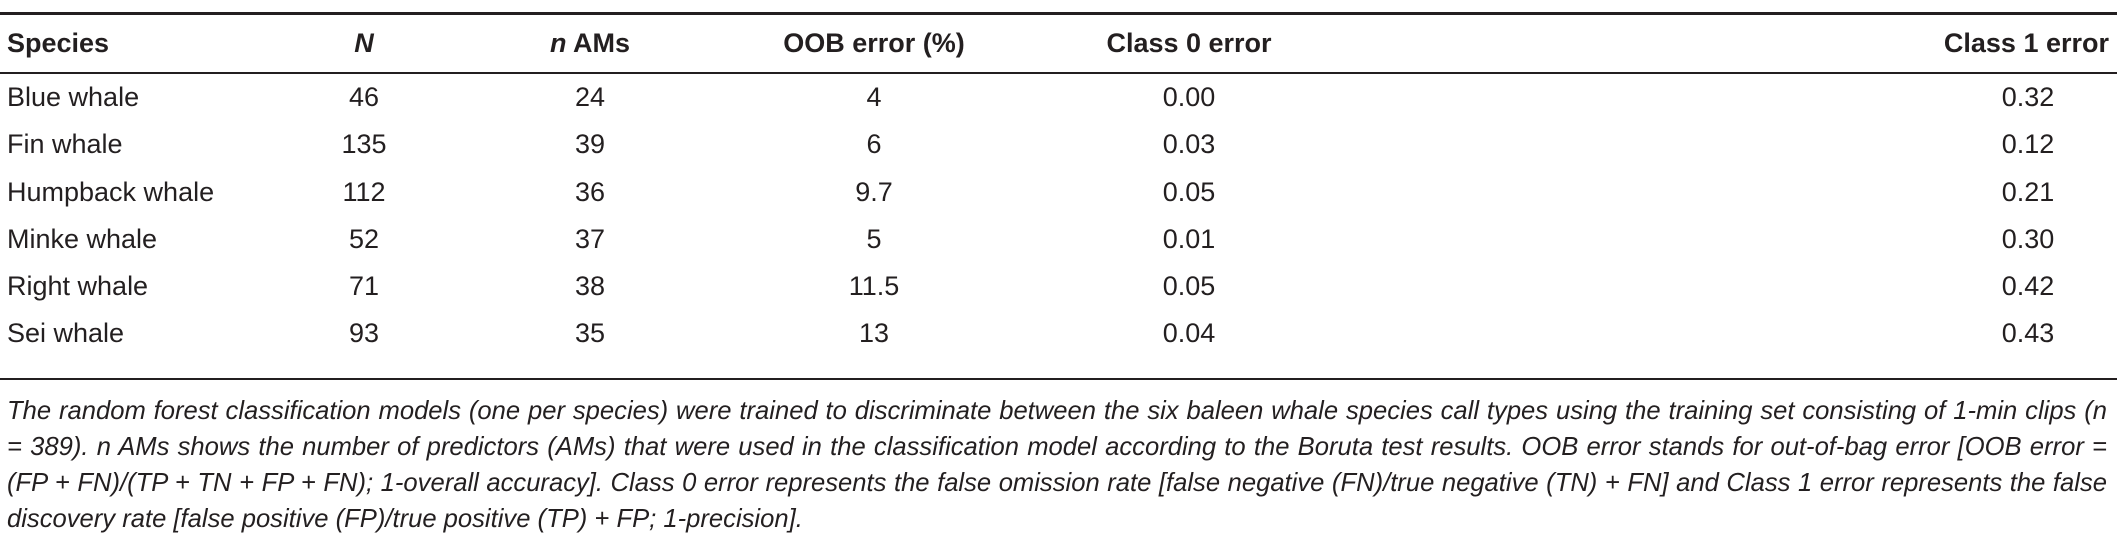 The height and width of the screenshot is (545, 2117). Describe the element at coordinates (874, 238) in the screenshot. I see `cell-oob-error: 5` at that location.